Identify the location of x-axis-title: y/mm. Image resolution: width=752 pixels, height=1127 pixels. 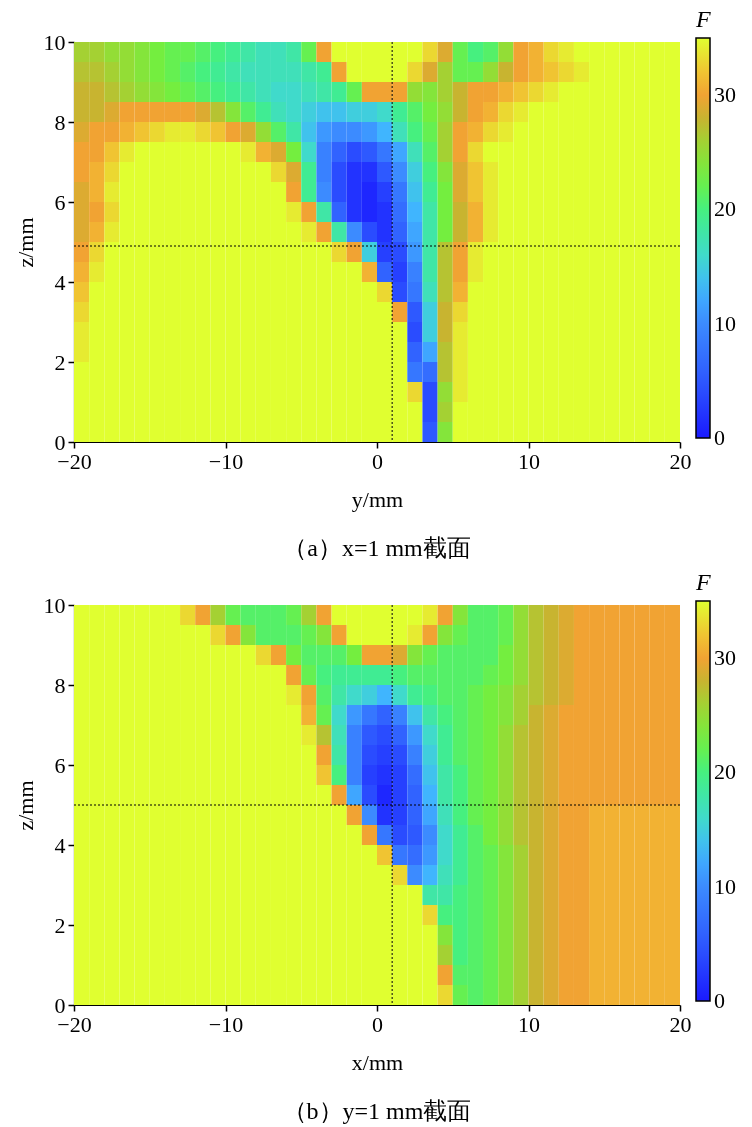
(377, 499).